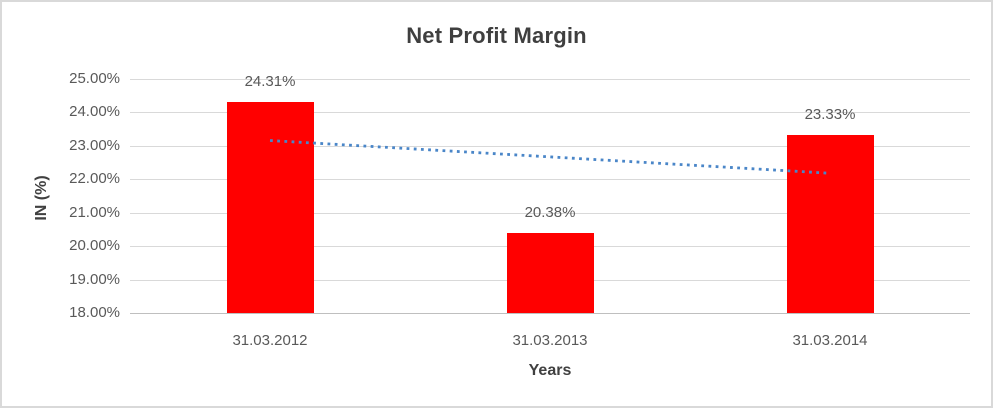 Image resolution: width=993 pixels, height=408 pixels. What do you see at coordinates (550, 370) in the screenshot?
I see `x-axis-title: Years` at bounding box center [550, 370].